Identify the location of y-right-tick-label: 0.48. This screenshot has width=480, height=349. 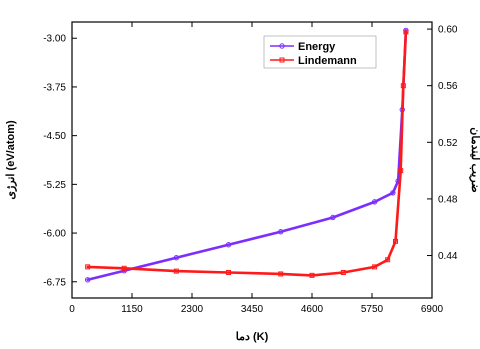
(448, 199).